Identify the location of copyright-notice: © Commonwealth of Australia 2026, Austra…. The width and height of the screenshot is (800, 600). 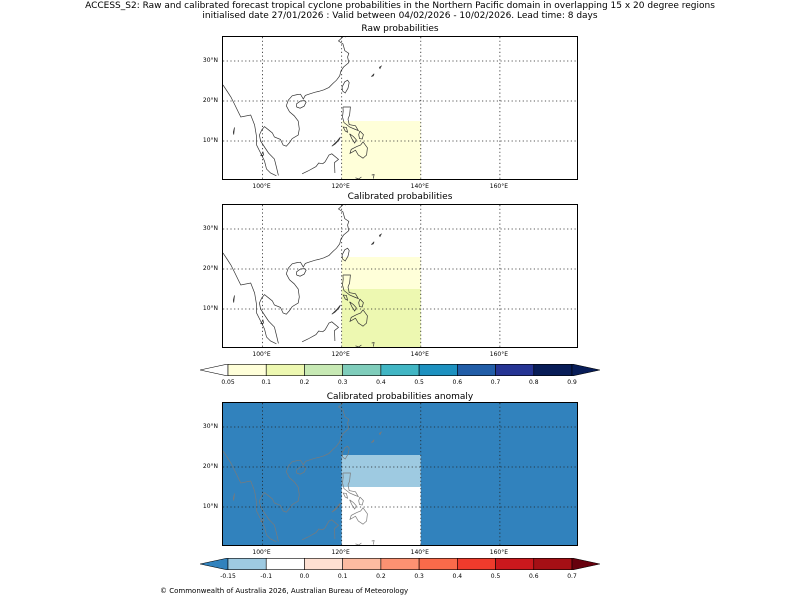
(284, 591).